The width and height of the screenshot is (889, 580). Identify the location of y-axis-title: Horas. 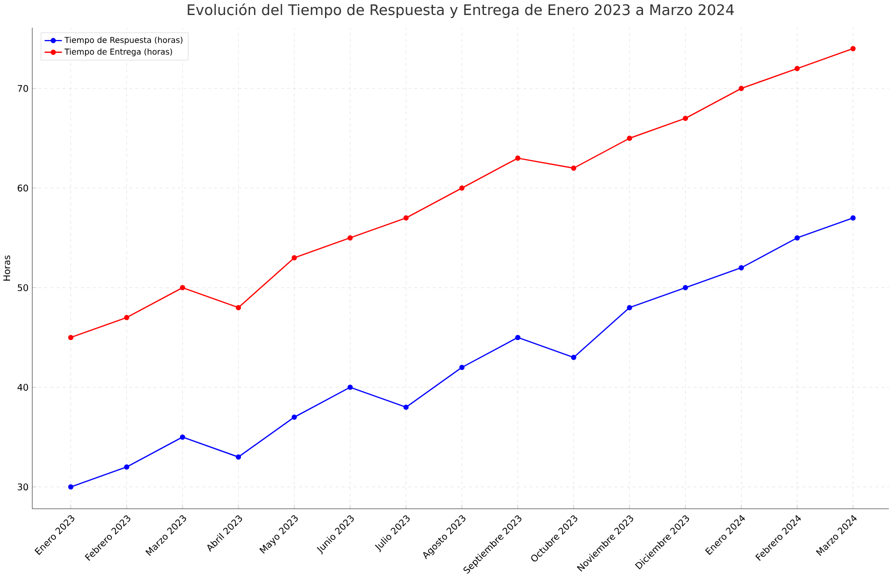
(6, 267).